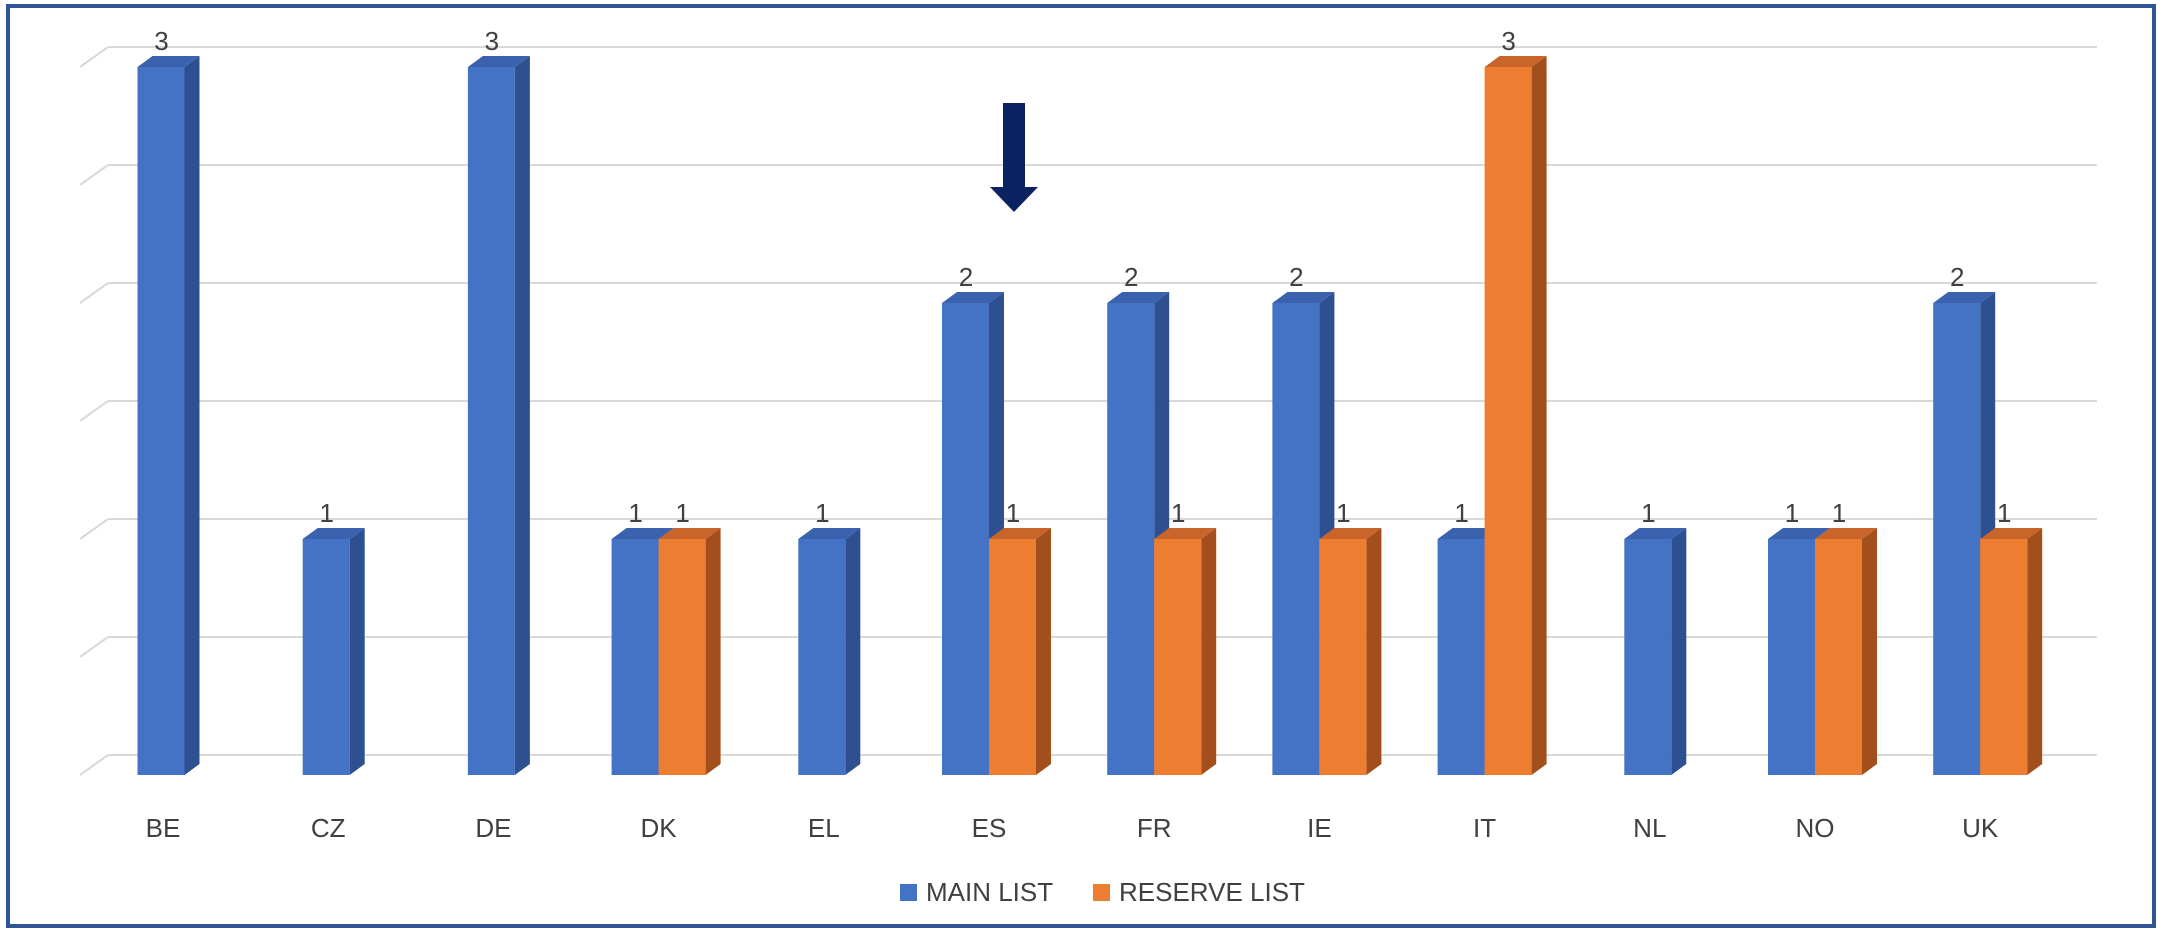 Image resolution: width=2166 pixels, height=934 pixels. Describe the element at coordinates (1212, 892) in the screenshot. I see `legend-label-reserve-list: RESERVE LIST` at that location.